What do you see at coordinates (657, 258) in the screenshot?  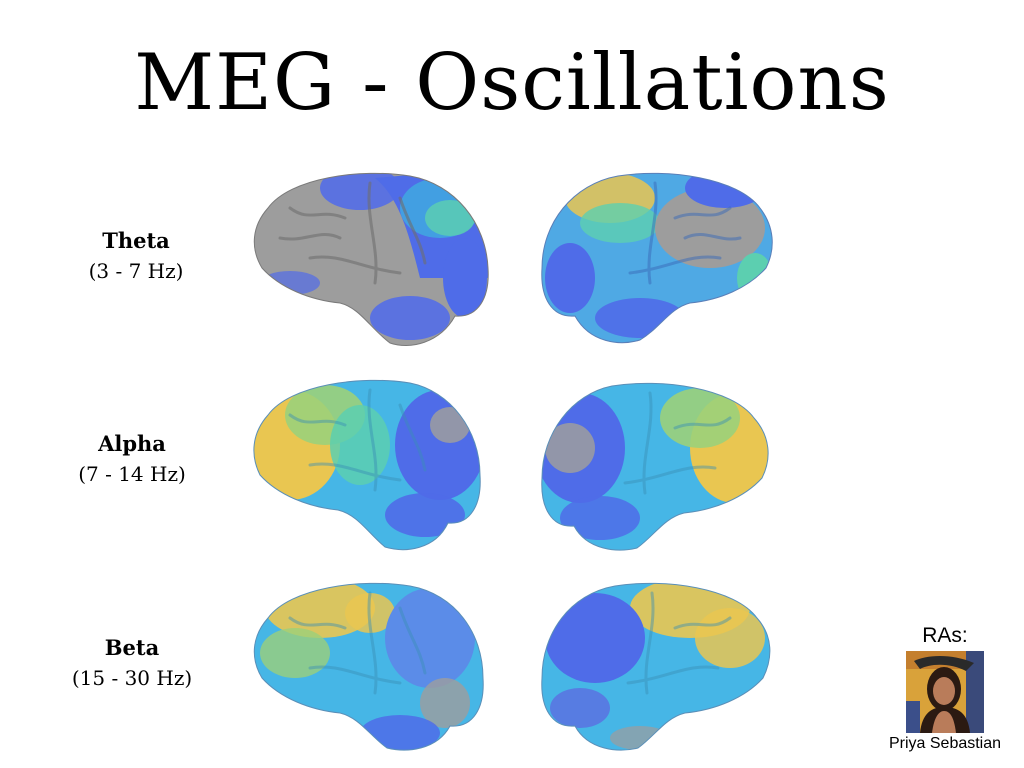 I see `brain-theta-right-hemisphere` at bounding box center [657, 258].